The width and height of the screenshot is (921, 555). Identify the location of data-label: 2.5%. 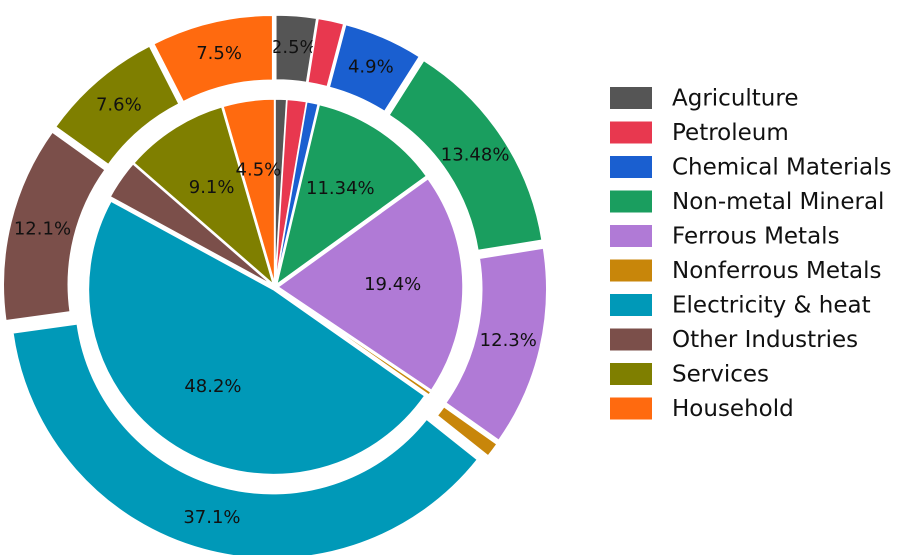
(294, 47).